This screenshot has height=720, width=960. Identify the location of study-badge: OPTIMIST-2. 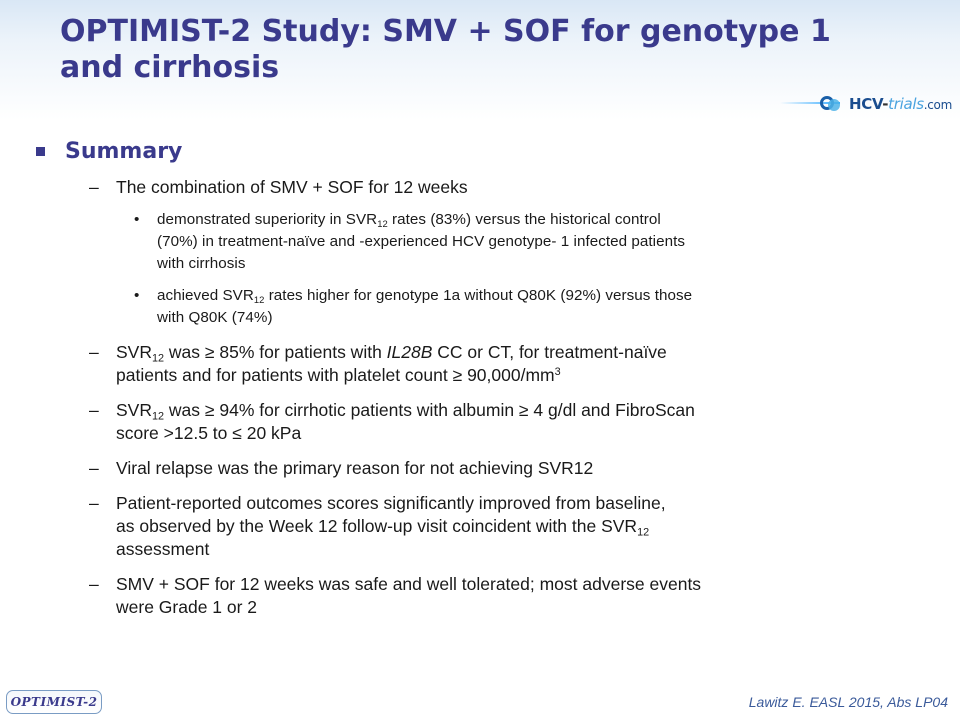
(54, 702).